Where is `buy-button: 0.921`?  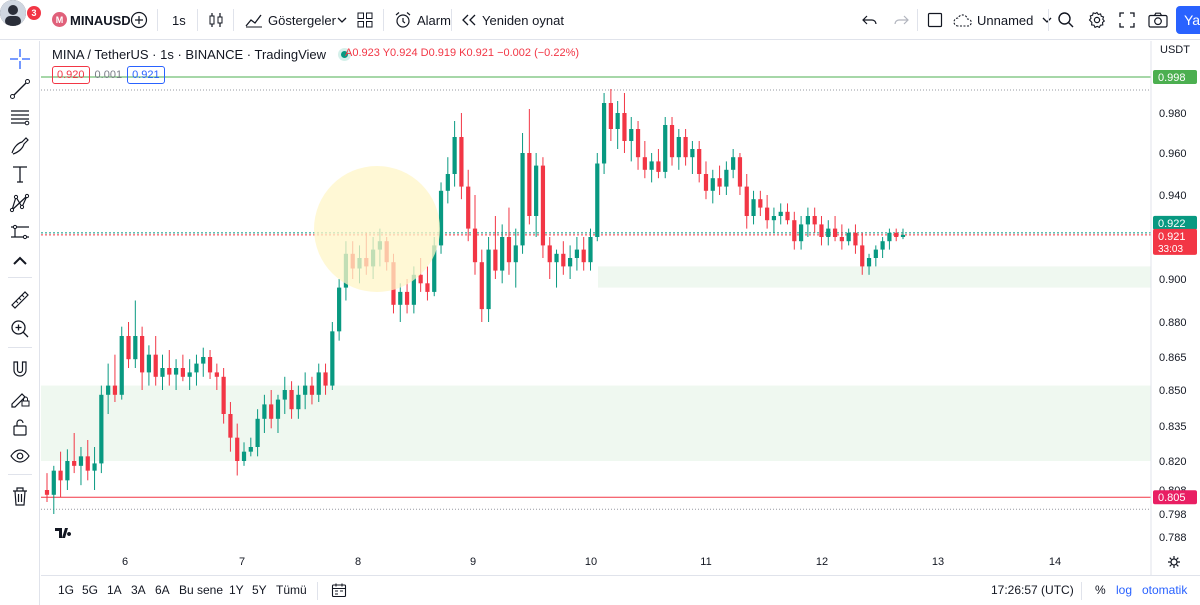
buy-button: 0.921 is located at coordinates (146, 75).